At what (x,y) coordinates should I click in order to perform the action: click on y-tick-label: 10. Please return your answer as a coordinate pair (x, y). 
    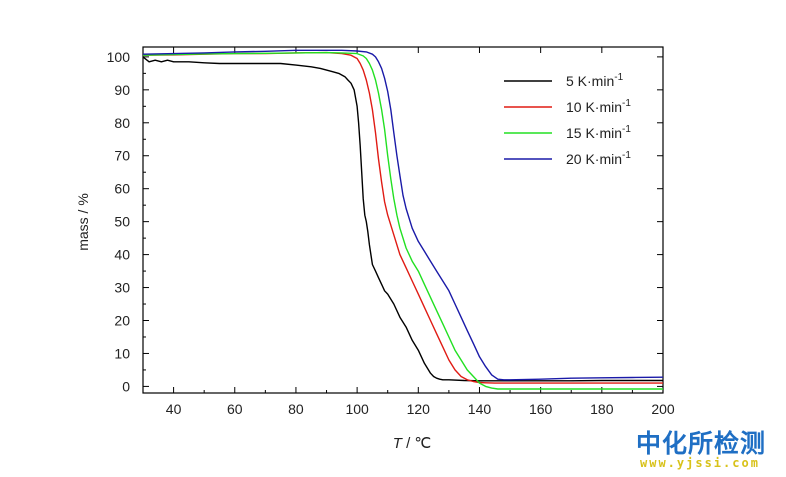
    Looking at the image, I should click on (122, 353).